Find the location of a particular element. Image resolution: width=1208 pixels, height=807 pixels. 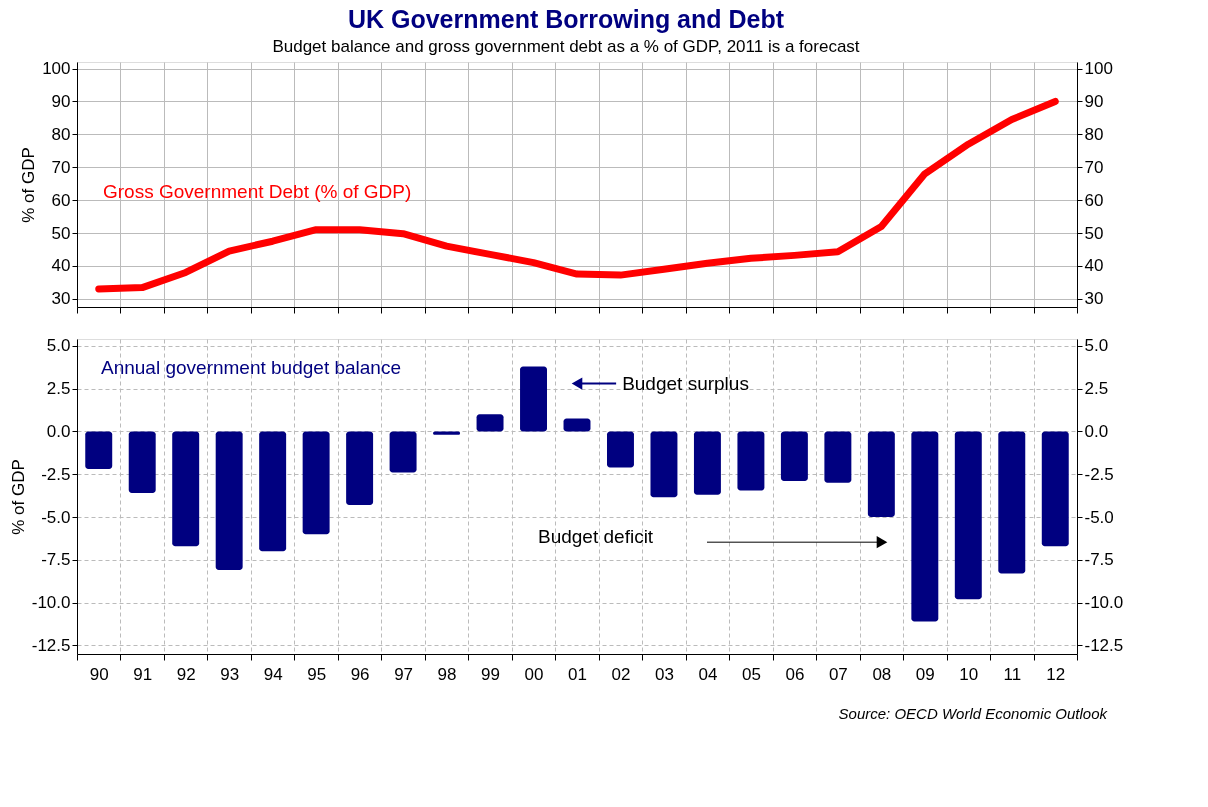

y2-tick-label: 90 is located at coordinates (1094, 101).